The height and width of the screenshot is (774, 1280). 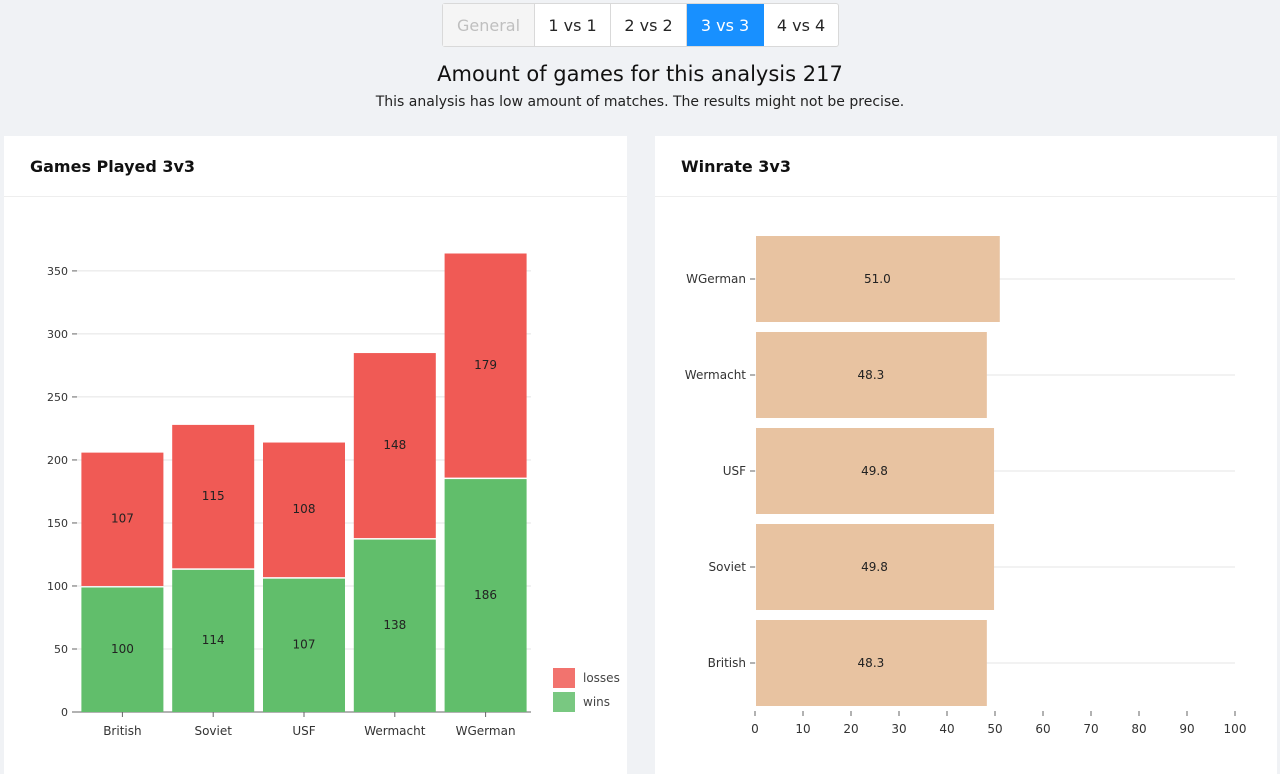 I want to click on analysis-tabs: General 1 vs 1 2 vs 2 3 vs 3 4 vs 4, so click(x=640, y=25).